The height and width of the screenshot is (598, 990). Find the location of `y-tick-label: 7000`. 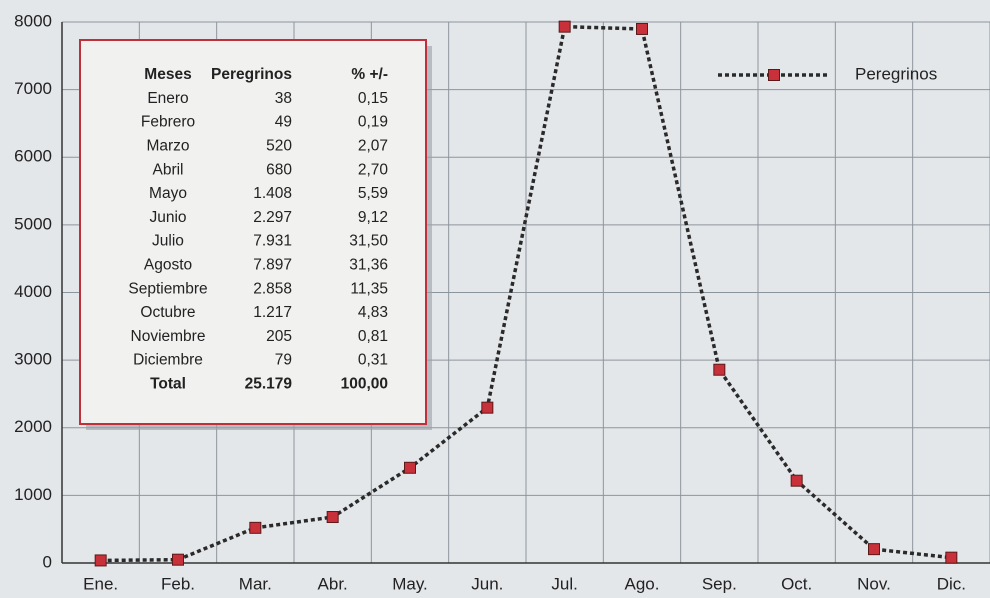

y-tick-label: 7000 is located at coordinates (33, 88).